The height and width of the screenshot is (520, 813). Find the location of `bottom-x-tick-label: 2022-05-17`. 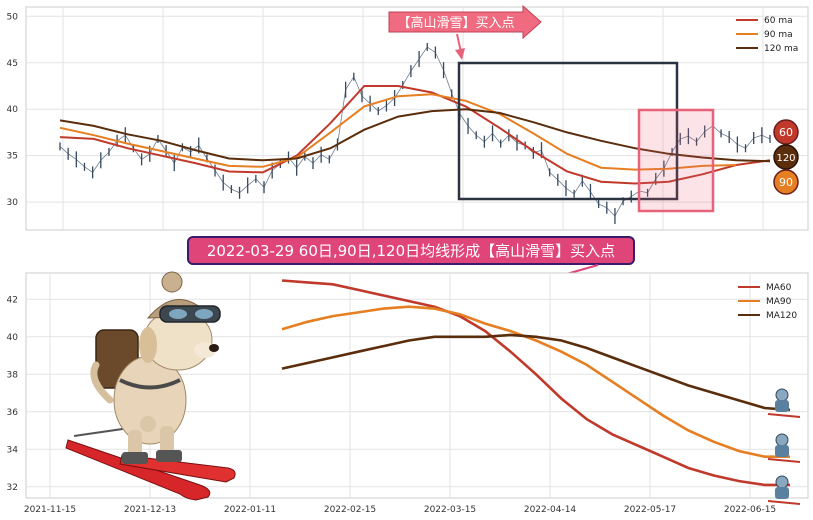

bottom-x-tick-label: 2022-05-17 is located at coordinates (650, 510).